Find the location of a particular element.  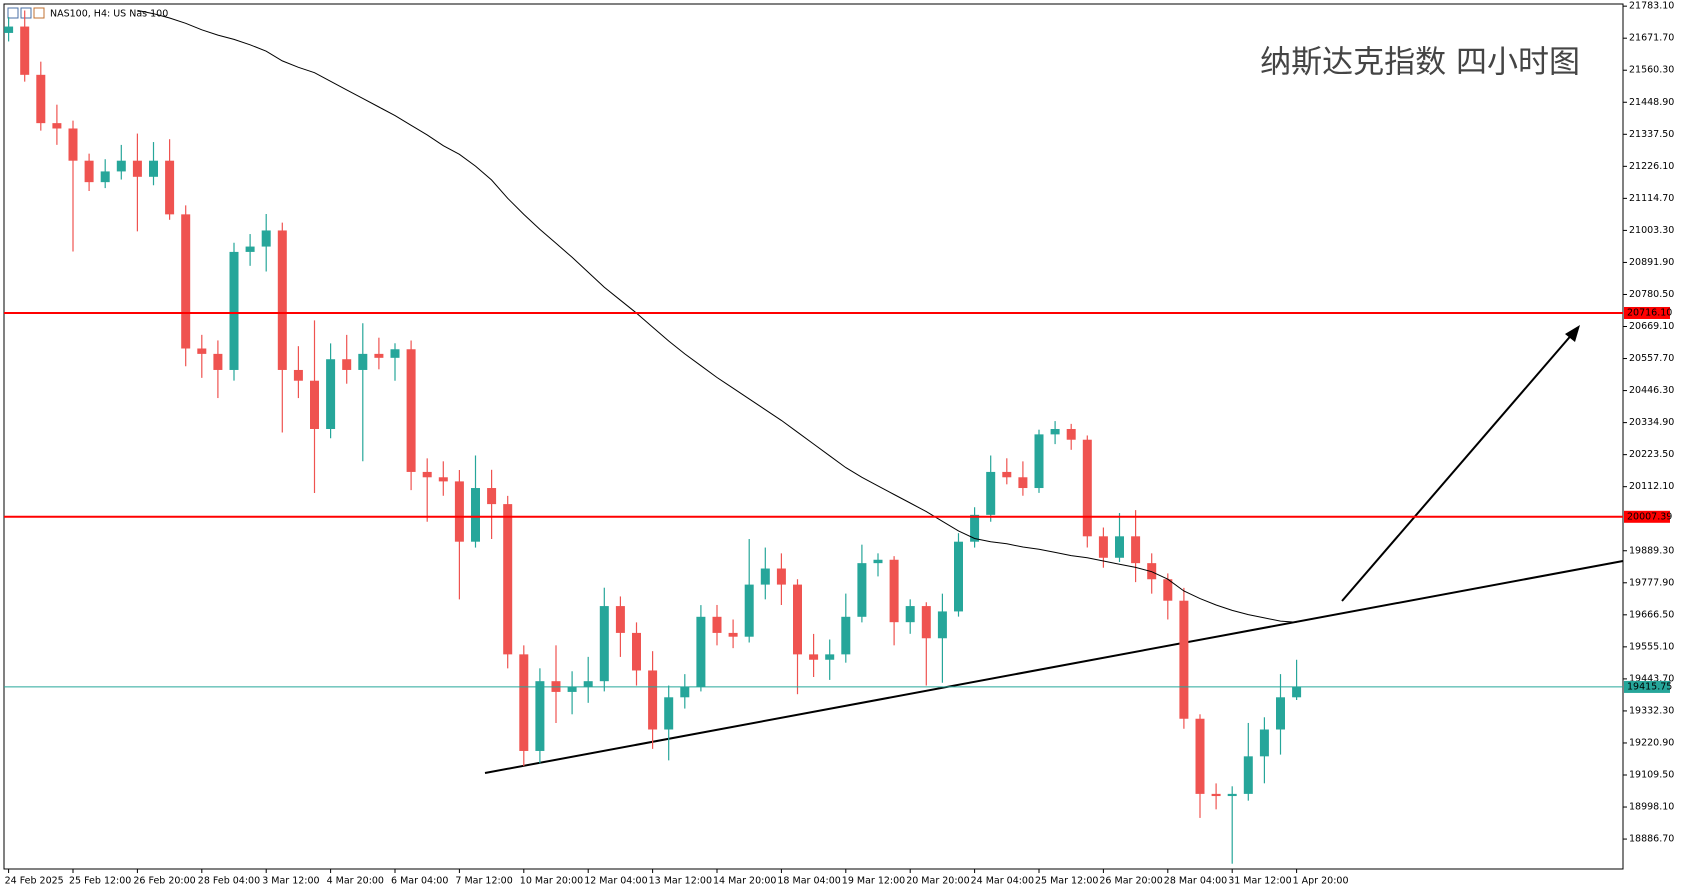

y-tick-label: 19555.10 is located at coordinates (1651, 646).